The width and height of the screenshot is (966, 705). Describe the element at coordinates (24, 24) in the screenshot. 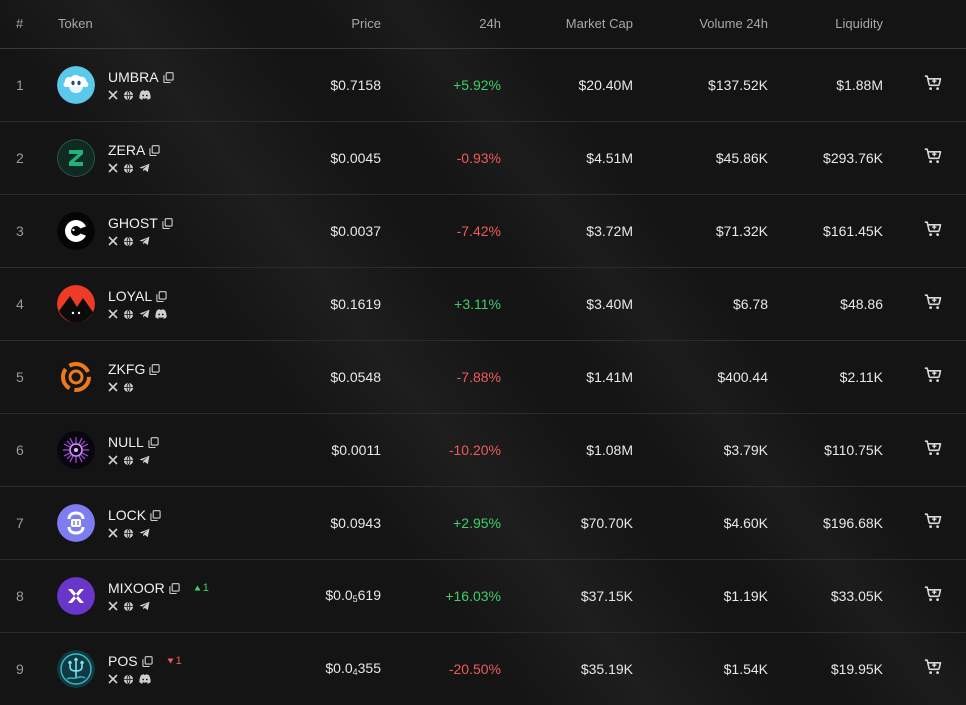

I see `header-rank: #` at that location.